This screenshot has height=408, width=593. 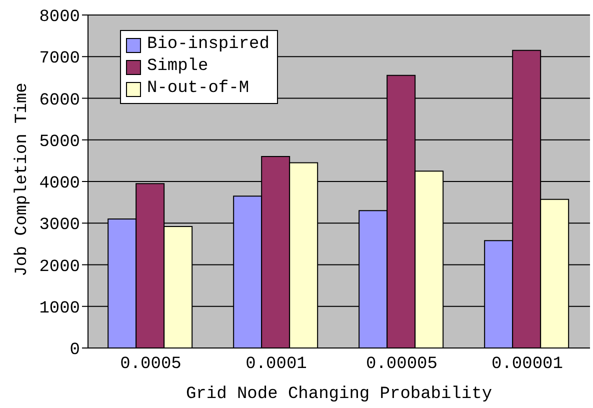 What do you see at coordinates (339, 394) in the screenshot?
I see `x-axis-title: Grid Node Changing Probability` at bounding box center [339, 394].